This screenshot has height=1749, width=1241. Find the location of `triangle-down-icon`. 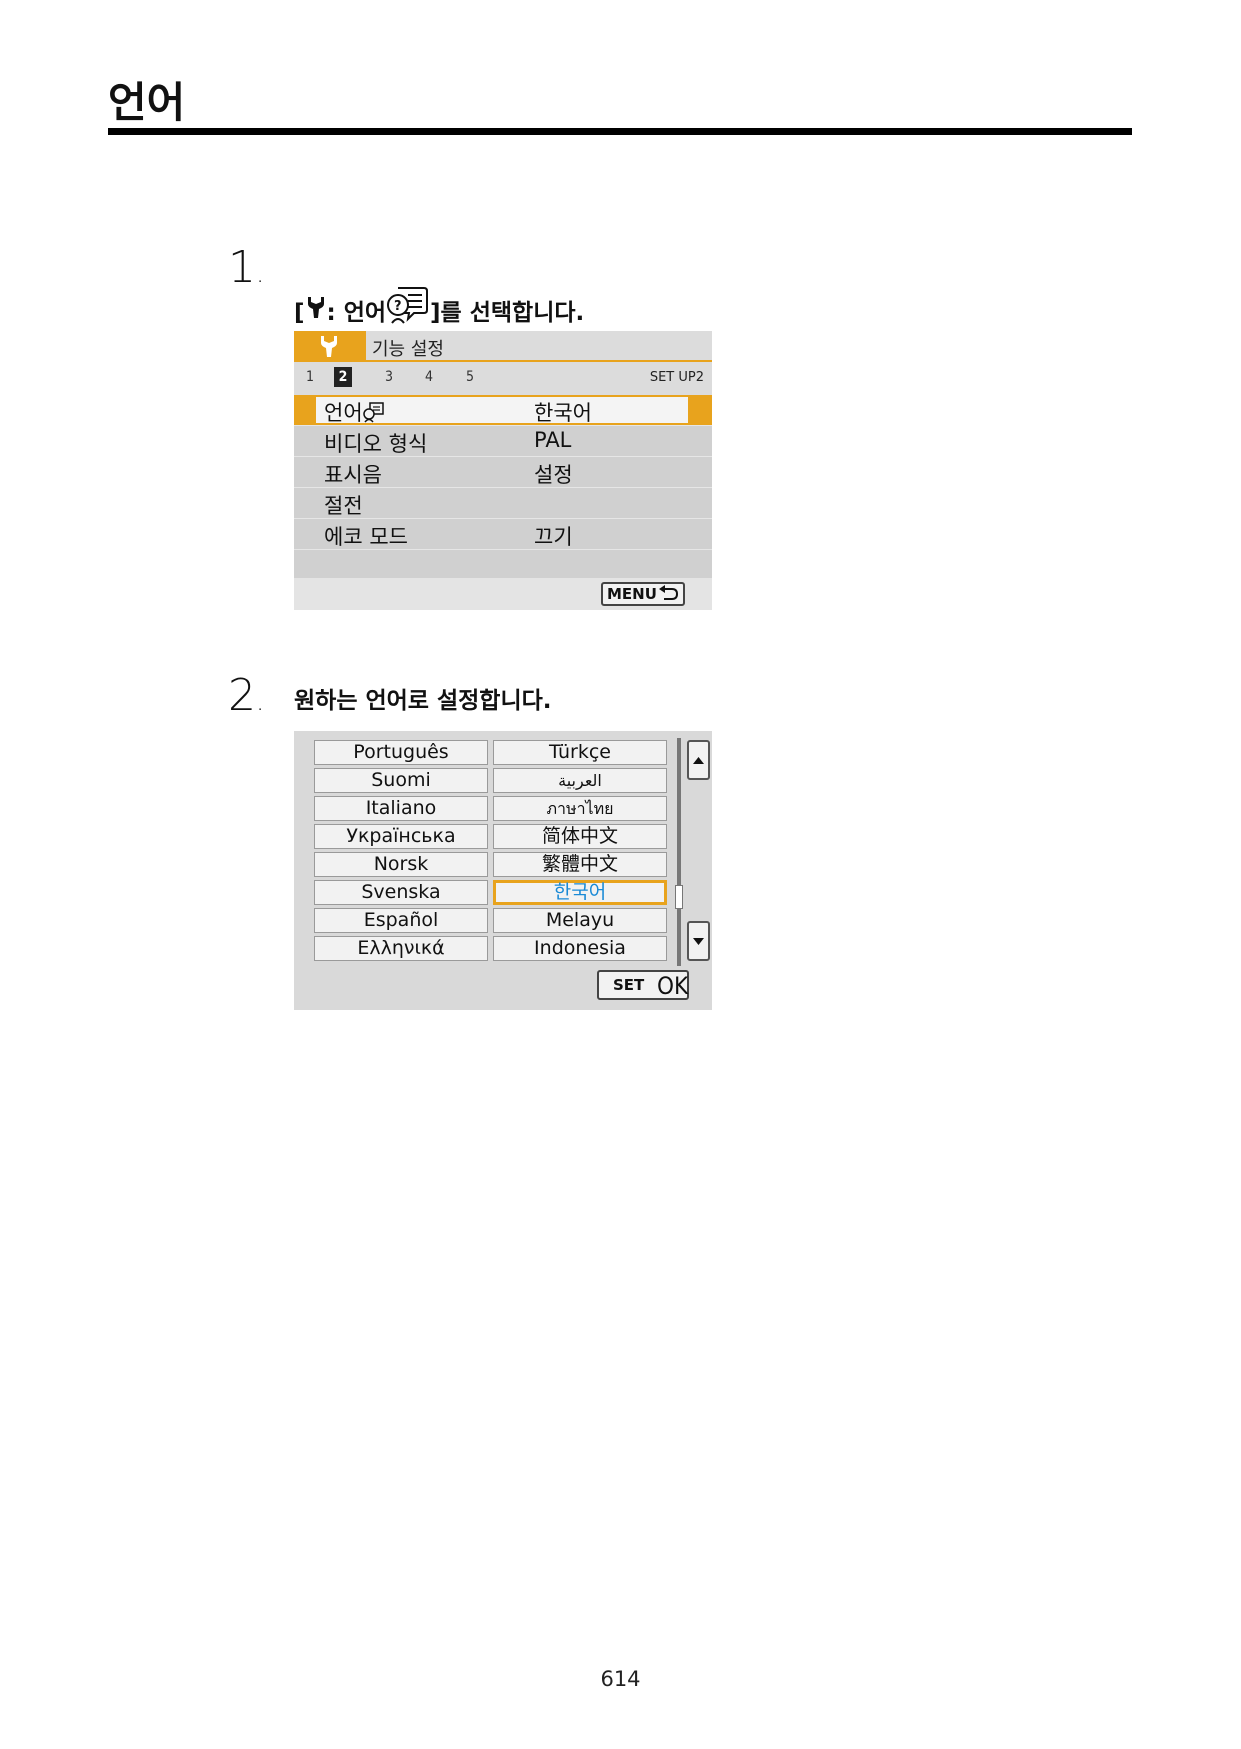

triangle-down-icon is located at coordinates (698, 941).